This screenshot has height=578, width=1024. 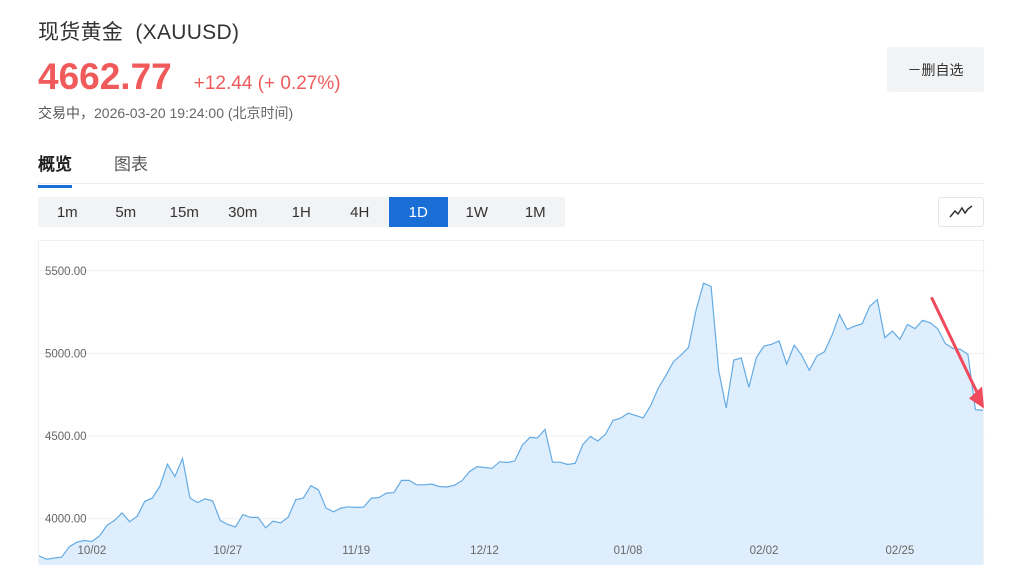 I want to click on x-tick-label: 11/19, so click(x=356, y=551).